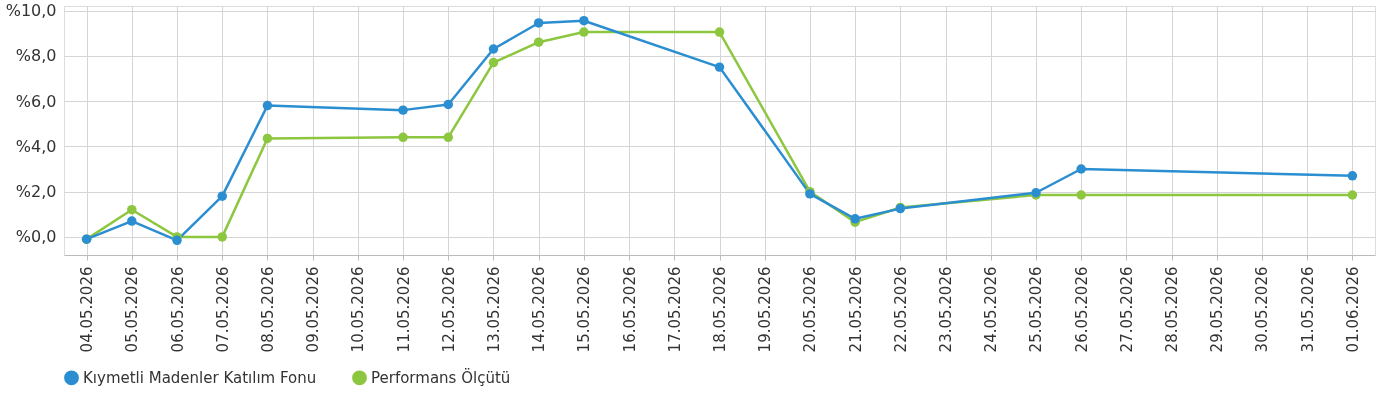  I want to click on x-tick-label: 28.05.2026, so click(1172, 309).